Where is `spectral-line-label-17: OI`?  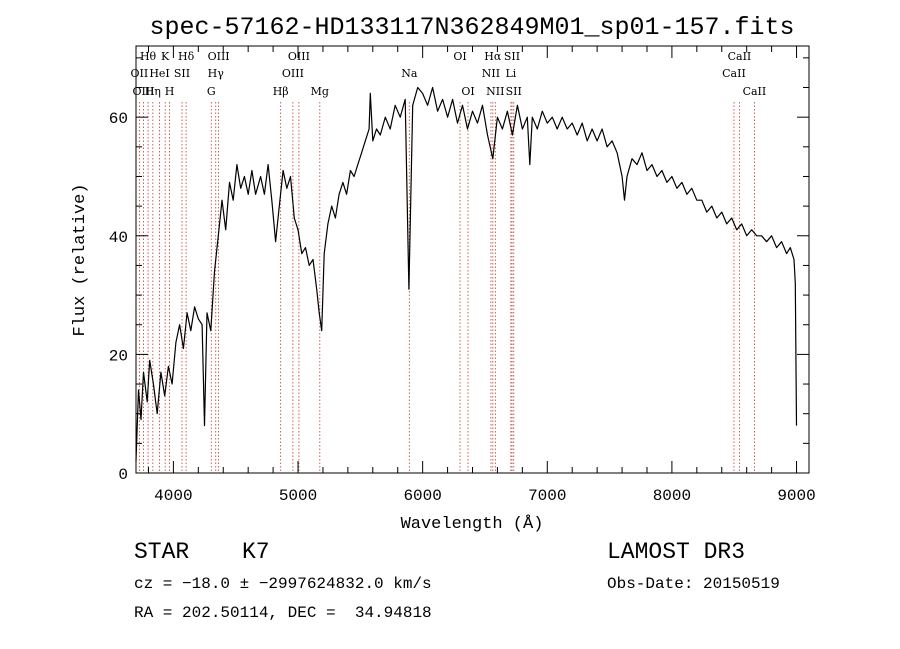 spectral-line-label-17: OI is located at coordinates (459, 56).